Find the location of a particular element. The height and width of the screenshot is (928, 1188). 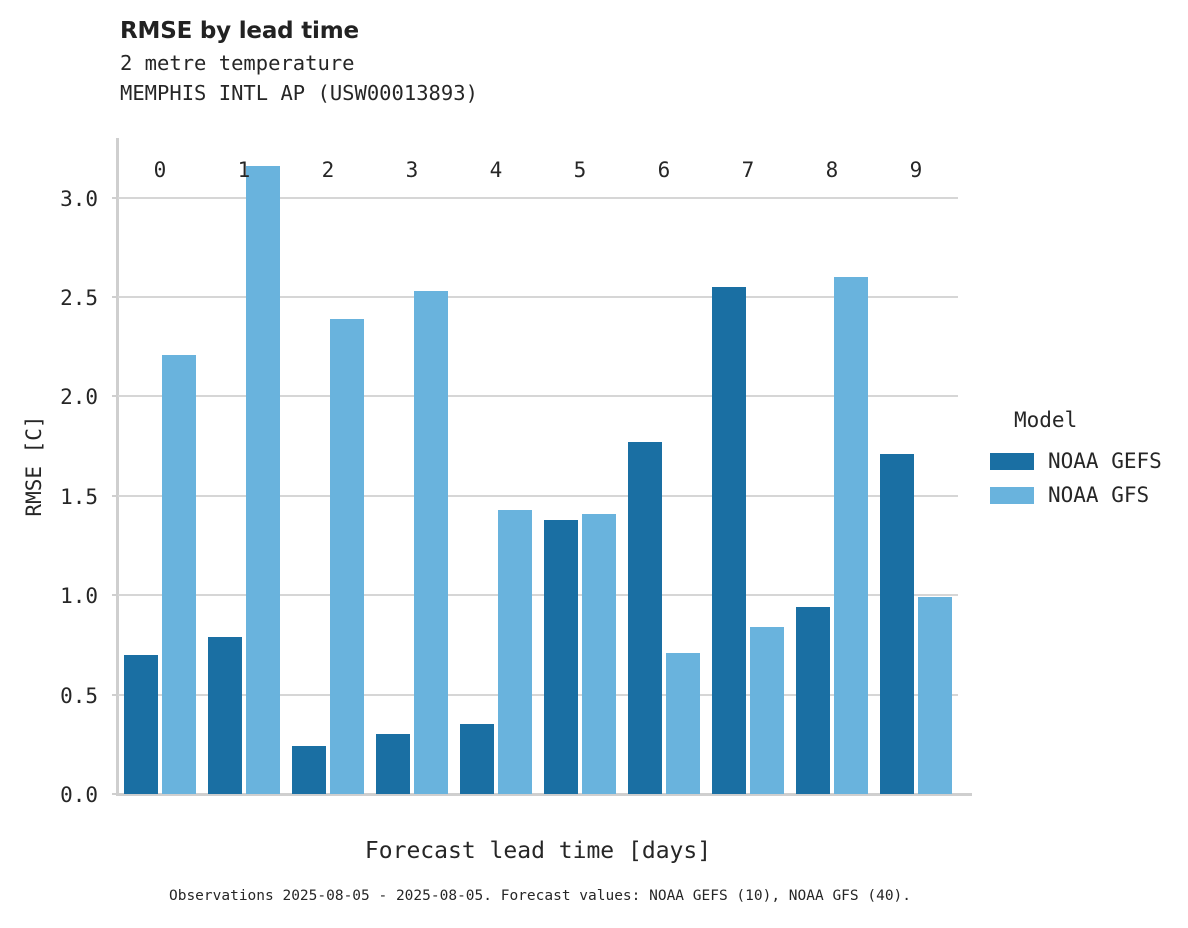

y-tick-label: 1.5 is located at coordinates (79, 496).